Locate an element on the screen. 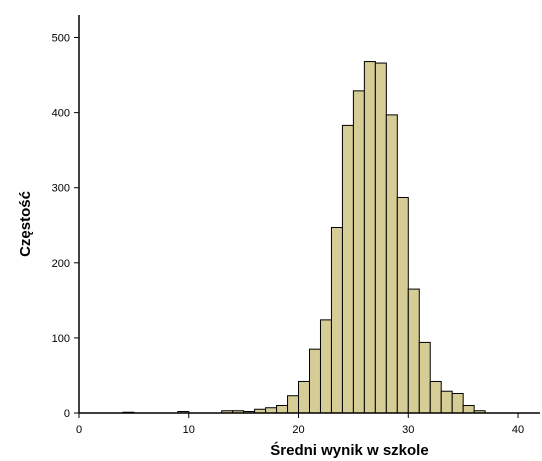 Image resolution: width=542 pixels, height=461 pixels. x-axis-title: Średni wynik w szkole is located at coordinates (349, 450).